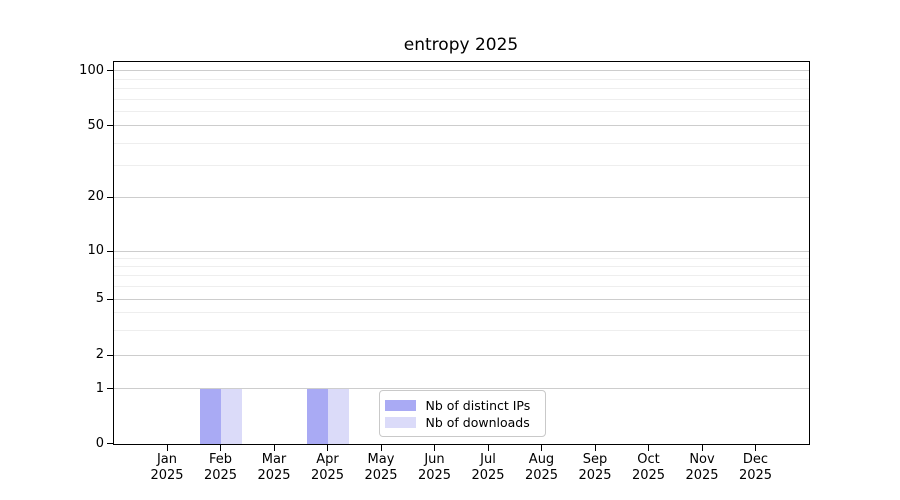 This screenshot has width=900, height=500. I want to click on x-tick-label: May 2025, so click(381, 467).